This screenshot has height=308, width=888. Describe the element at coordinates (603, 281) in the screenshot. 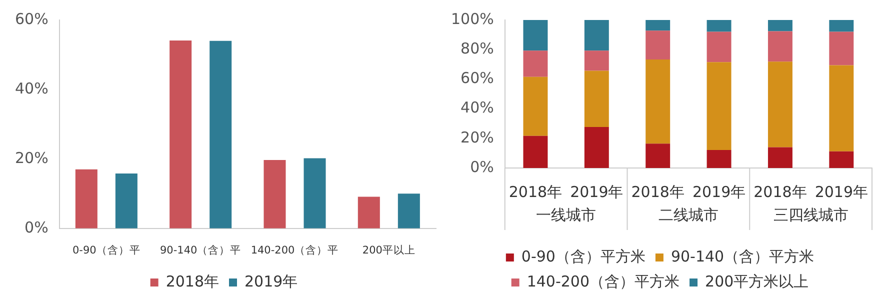

I see `legend-label: 140-200（含）平方米` at that location.